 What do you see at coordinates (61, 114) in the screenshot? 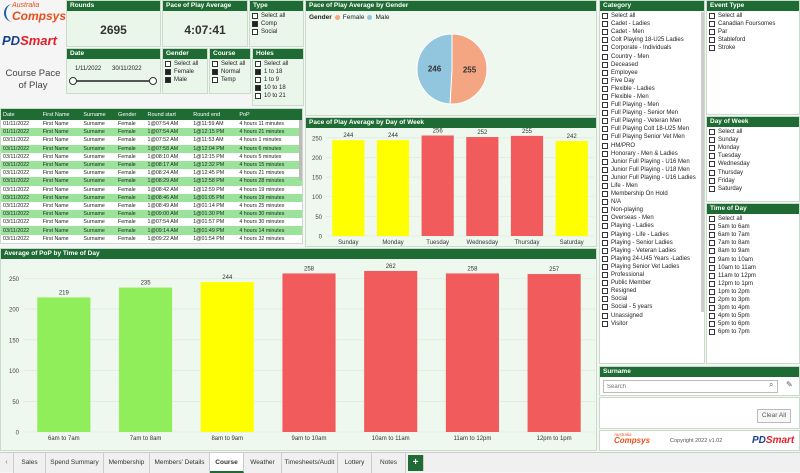
I see `column-header: First Name` at bounding box center [61, 114].